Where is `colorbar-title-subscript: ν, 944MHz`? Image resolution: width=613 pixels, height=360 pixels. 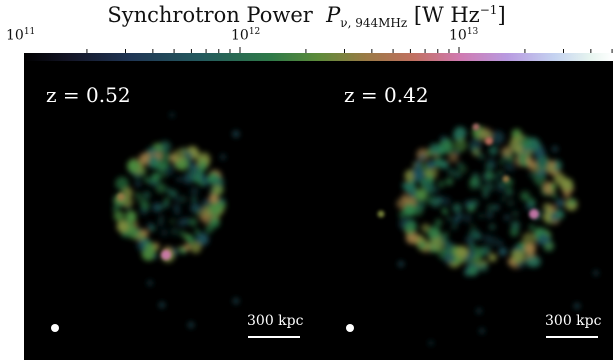 colorbar-title-subscript: ν, 944MHz is located at coordinates (374, 23).